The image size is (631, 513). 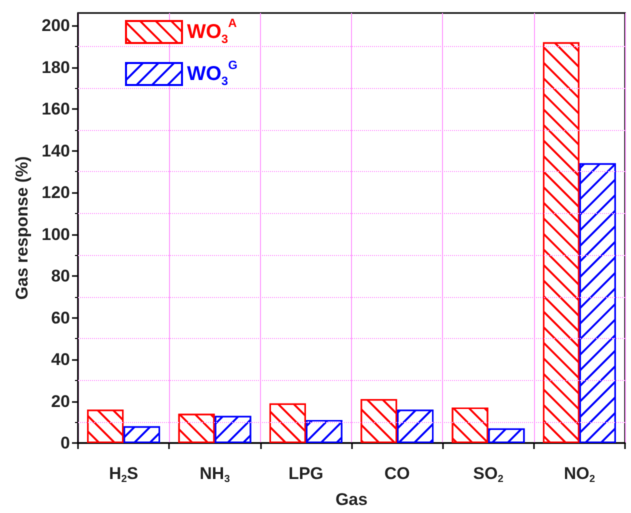 I want to click on x-tick-label: CO, so click(x=397, y=474).